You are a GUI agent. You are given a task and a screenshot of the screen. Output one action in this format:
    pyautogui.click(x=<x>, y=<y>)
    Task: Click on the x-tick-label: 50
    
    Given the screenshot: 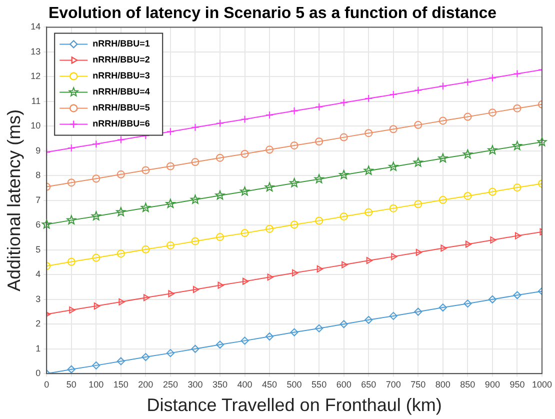 What is the action you would take?
    pyautogui.click(x=71, y=384)
    